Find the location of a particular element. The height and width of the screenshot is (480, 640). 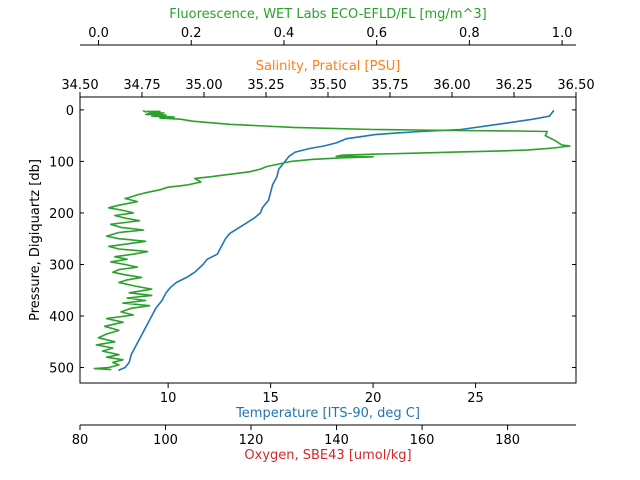

temperature-tick-label: 15 is located at coordinates (270, 398).